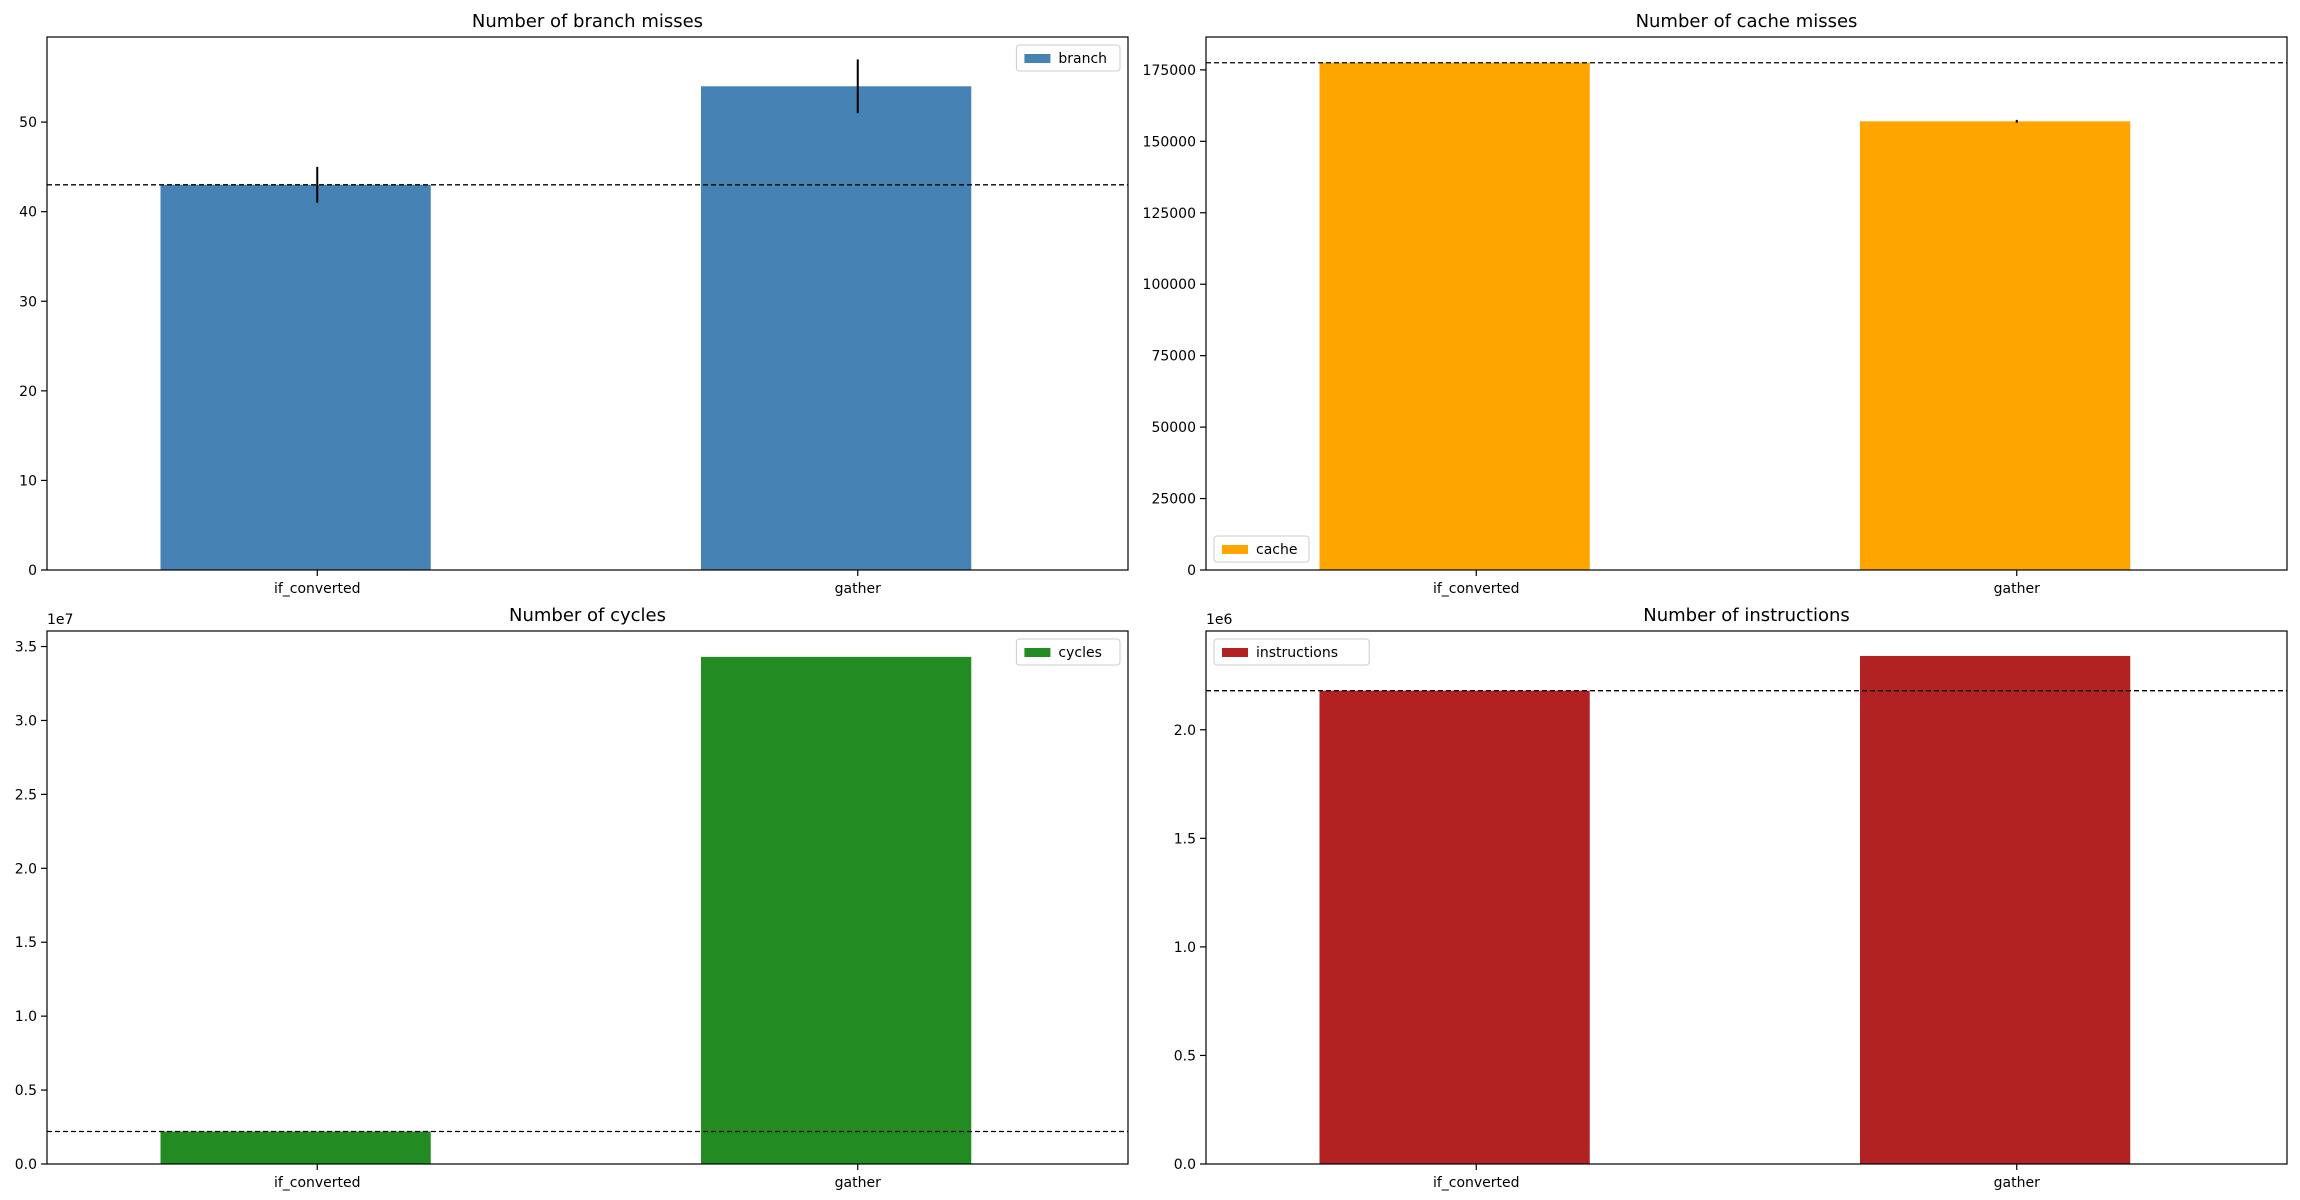 Image resolution: width=2300 pixels, height=1200 pixels. I want to click on y-tick-label: 100000, so click(1169, 285).